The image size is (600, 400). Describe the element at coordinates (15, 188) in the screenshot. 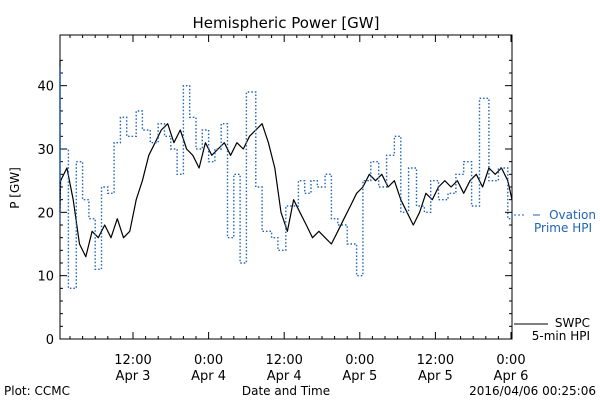

I see `y-axis-label: P [GW]` at that location.